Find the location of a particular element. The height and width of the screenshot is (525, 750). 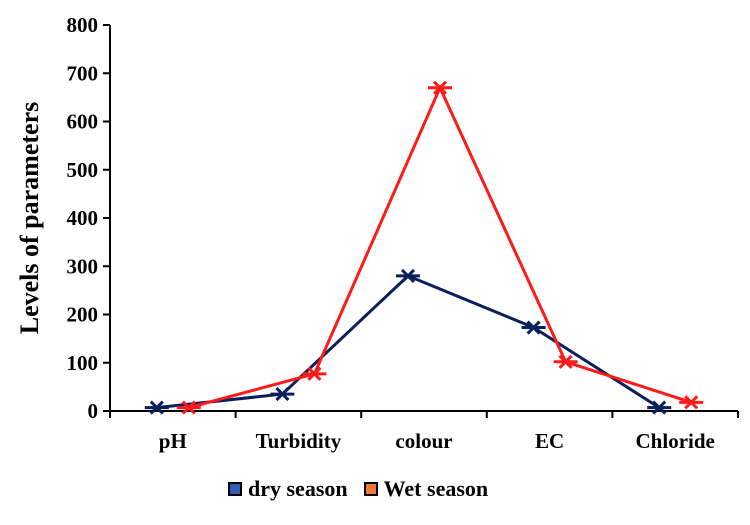

y-tick-label: 100 is located at coordinates (83, 363).